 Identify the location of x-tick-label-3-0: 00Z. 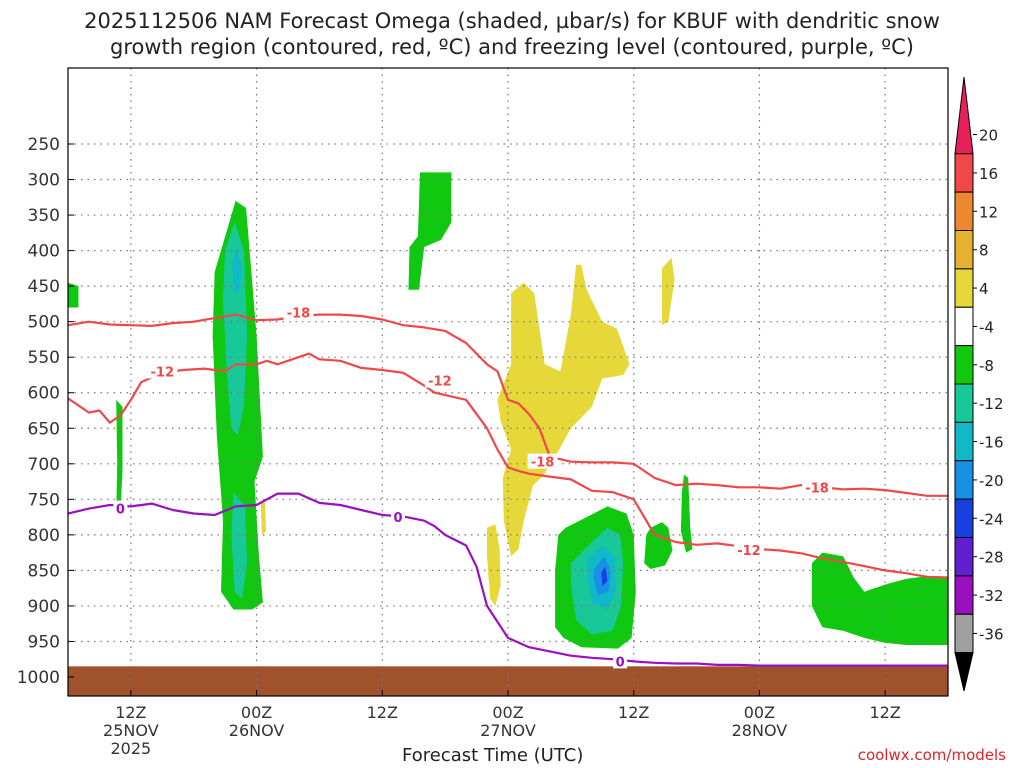
(507, 712).